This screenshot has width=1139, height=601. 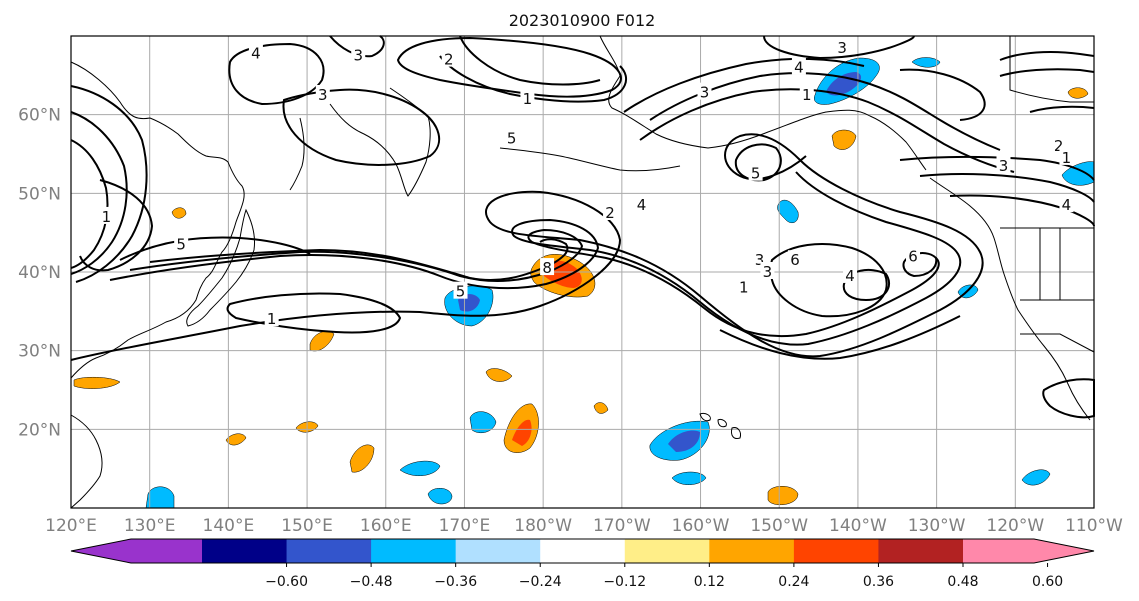 What do you see at coordinates (1047, 582) in the screenshot?
I see `colorbar-tick-label: 0.60` at bounding box center [1047, 582].